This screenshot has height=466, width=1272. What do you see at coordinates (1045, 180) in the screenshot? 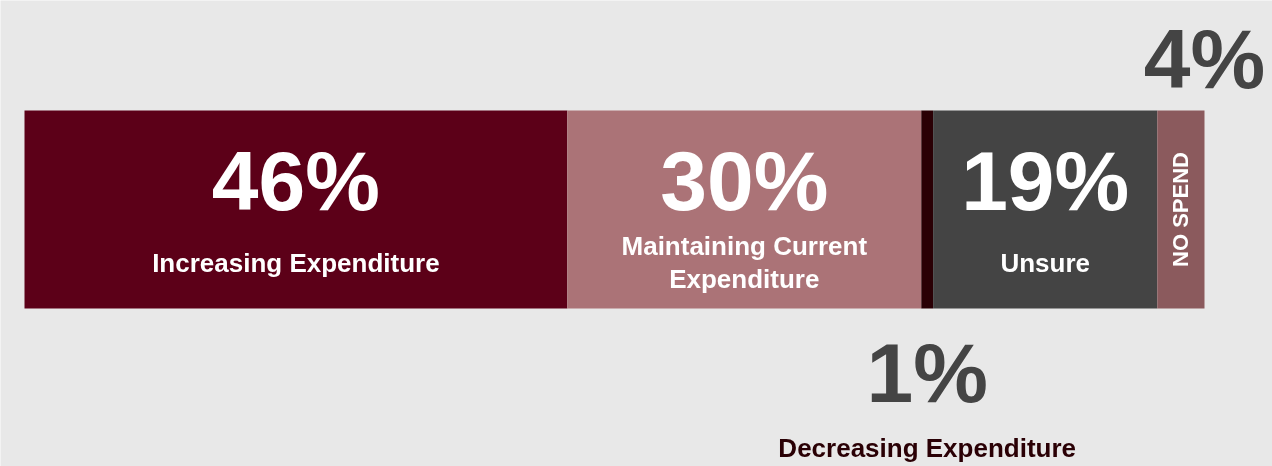
I see `data-label: 19%` at bounding box center [1045, 180].